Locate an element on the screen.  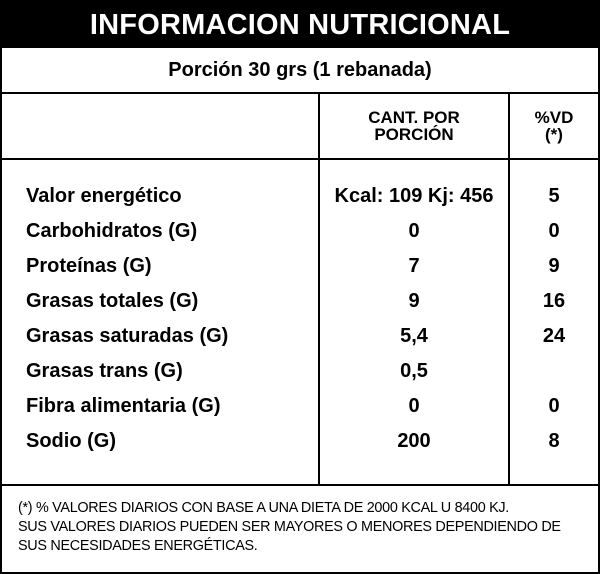
nutrient-daily-value: 16 is located at coordinates (554, 300).